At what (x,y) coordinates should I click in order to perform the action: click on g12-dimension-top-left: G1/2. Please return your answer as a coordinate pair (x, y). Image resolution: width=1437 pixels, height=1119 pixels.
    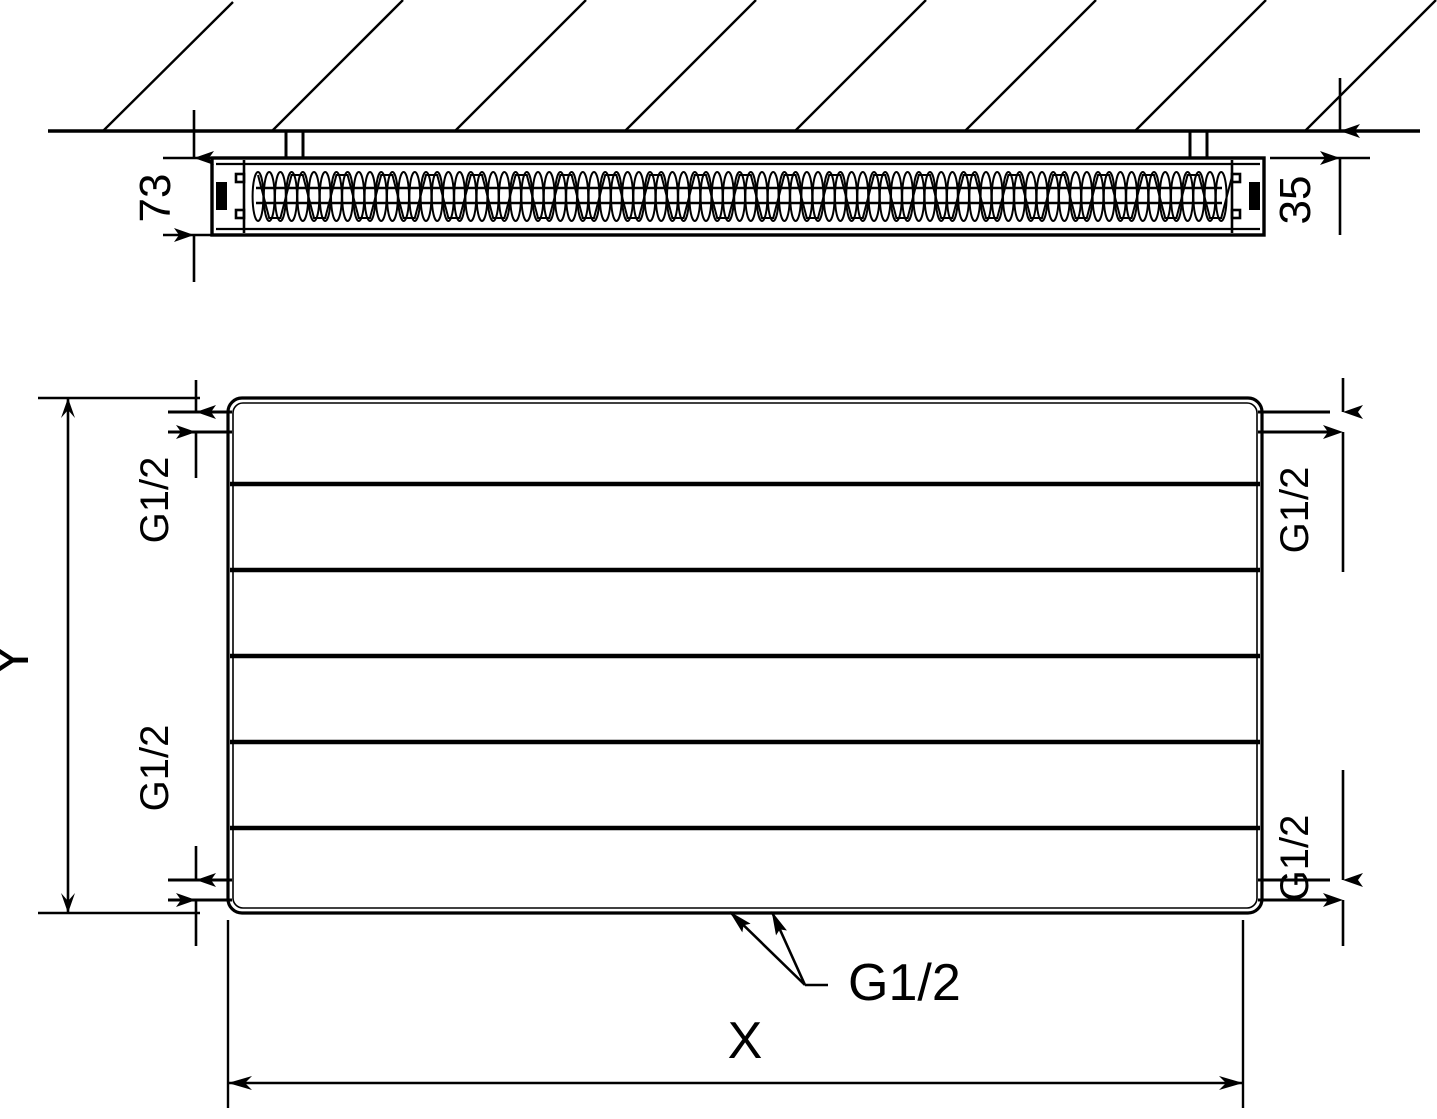
    Looking at the image, I should click on (174, 462).